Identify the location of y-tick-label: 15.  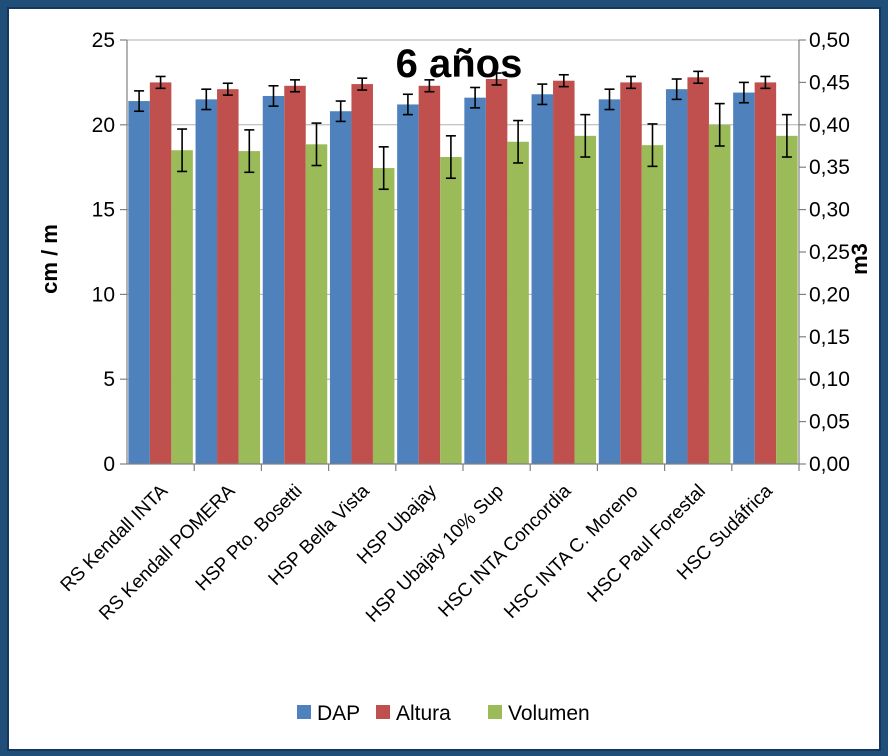
(103, 210).